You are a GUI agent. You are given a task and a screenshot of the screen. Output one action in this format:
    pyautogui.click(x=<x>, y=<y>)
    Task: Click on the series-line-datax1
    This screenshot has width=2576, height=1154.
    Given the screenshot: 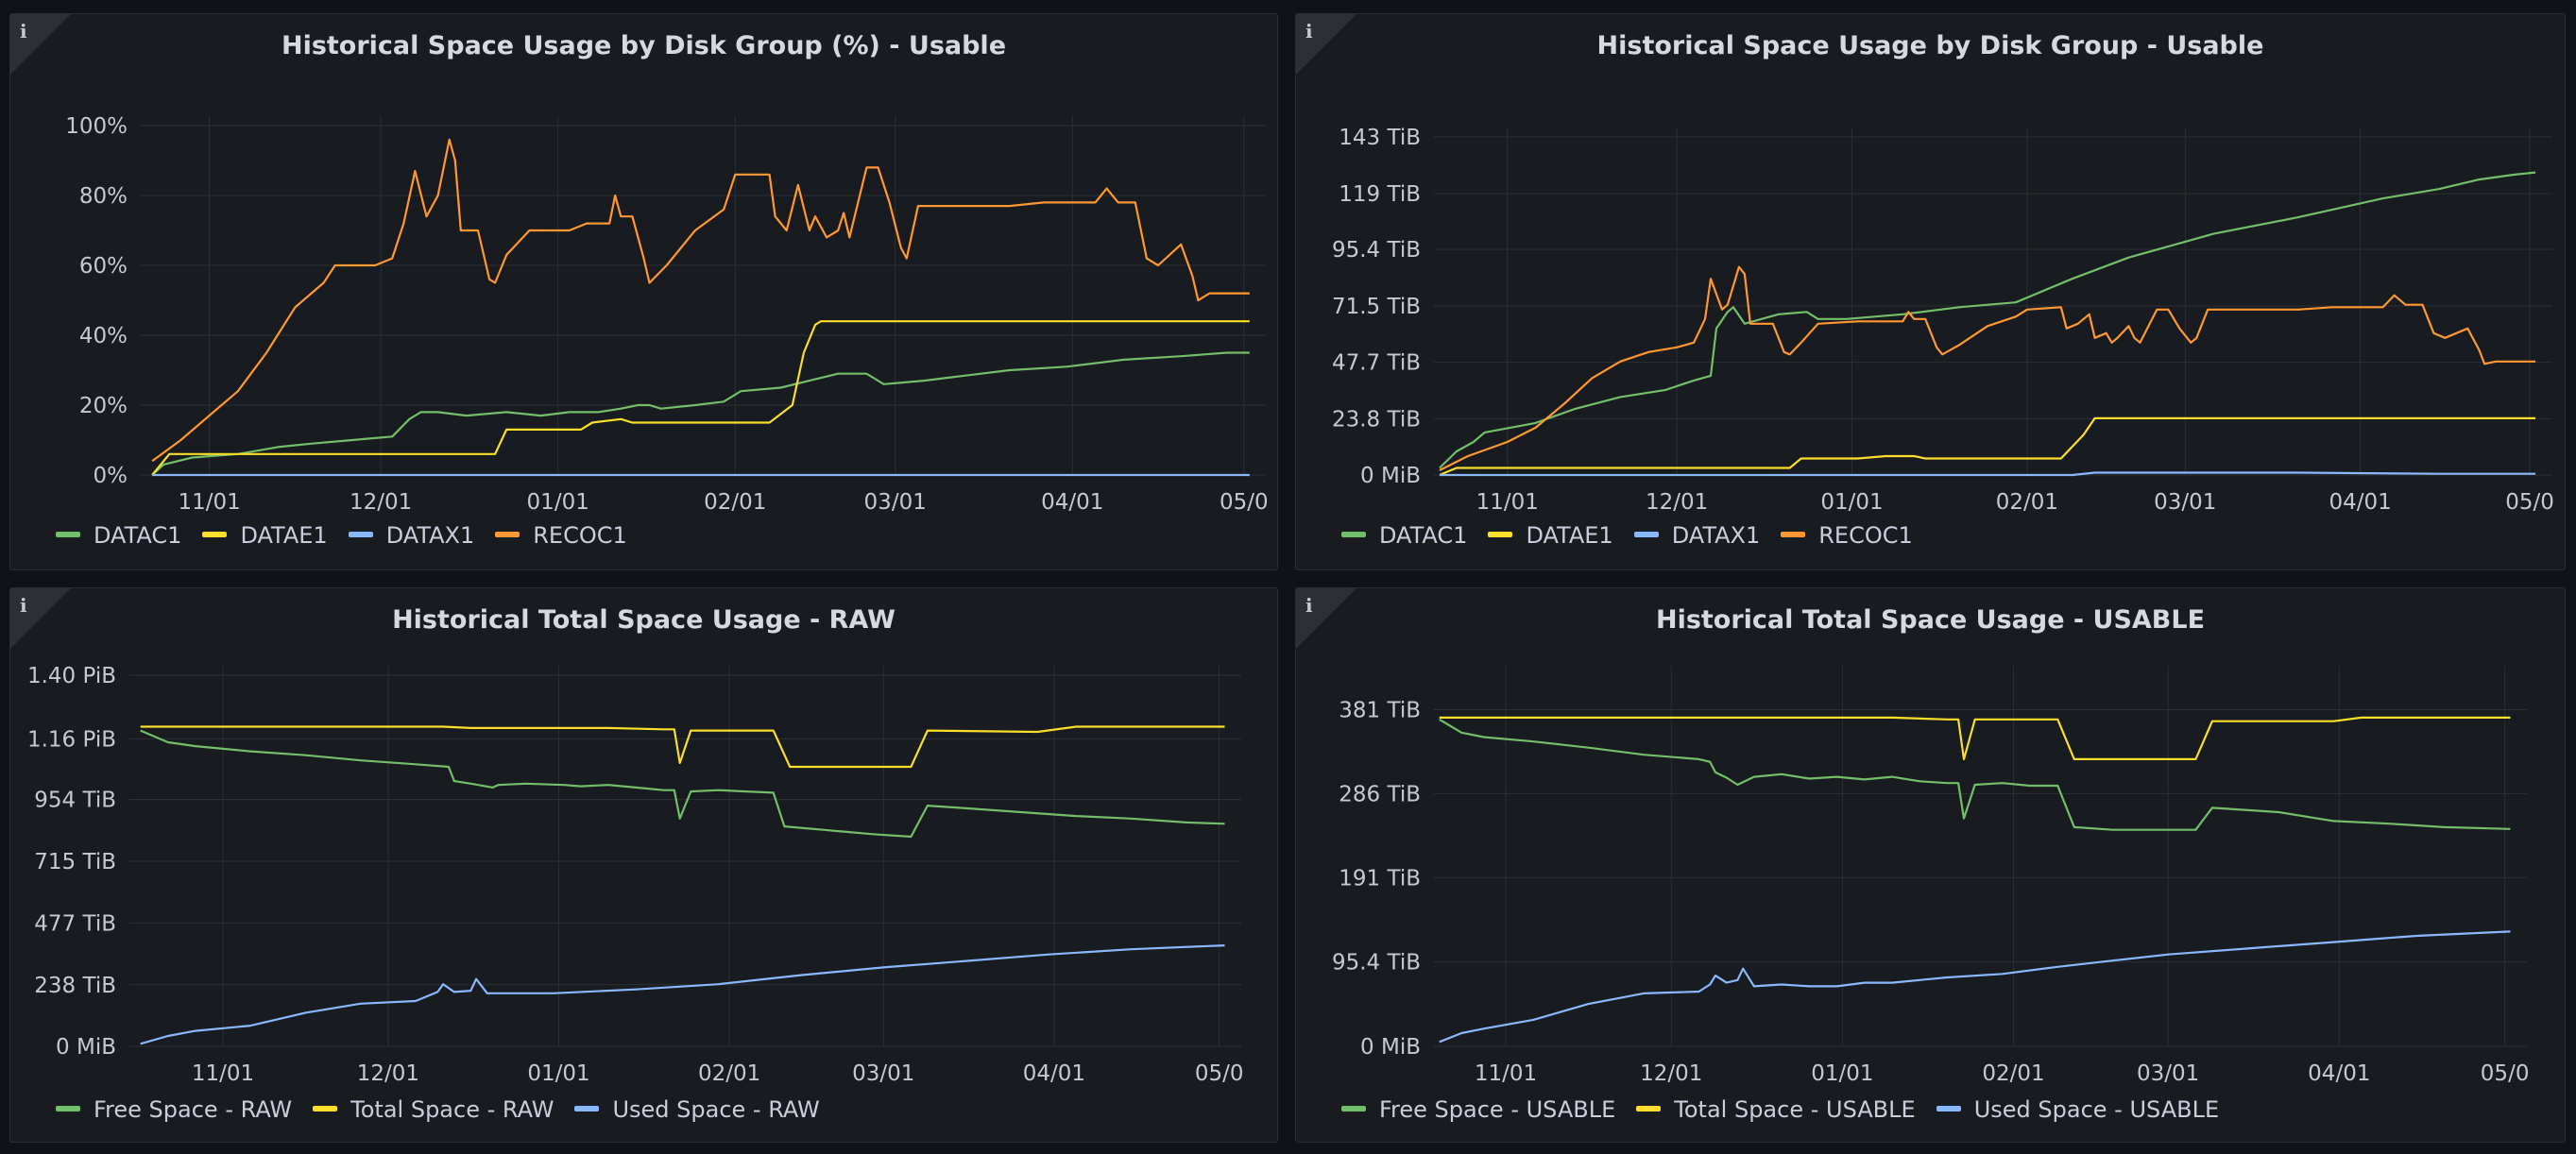 What is the action you would take?
    pyautogui.click(x=1988, y=474)
    